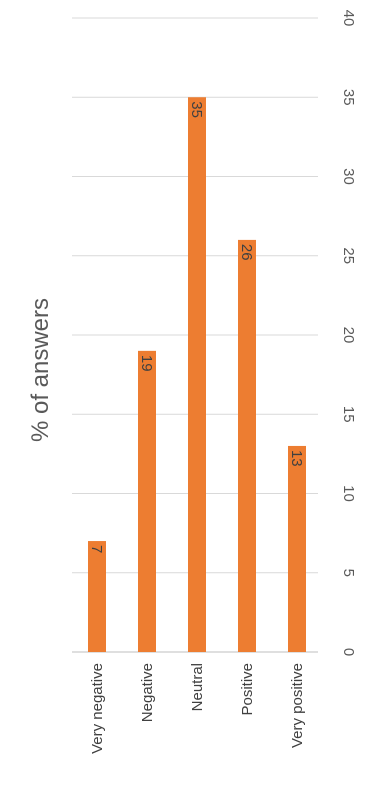 This screenshot has width=369, height=794. Describe the element at coordinates (197, 687) in the screenshot. I see `category-label: Neutral` at that location.